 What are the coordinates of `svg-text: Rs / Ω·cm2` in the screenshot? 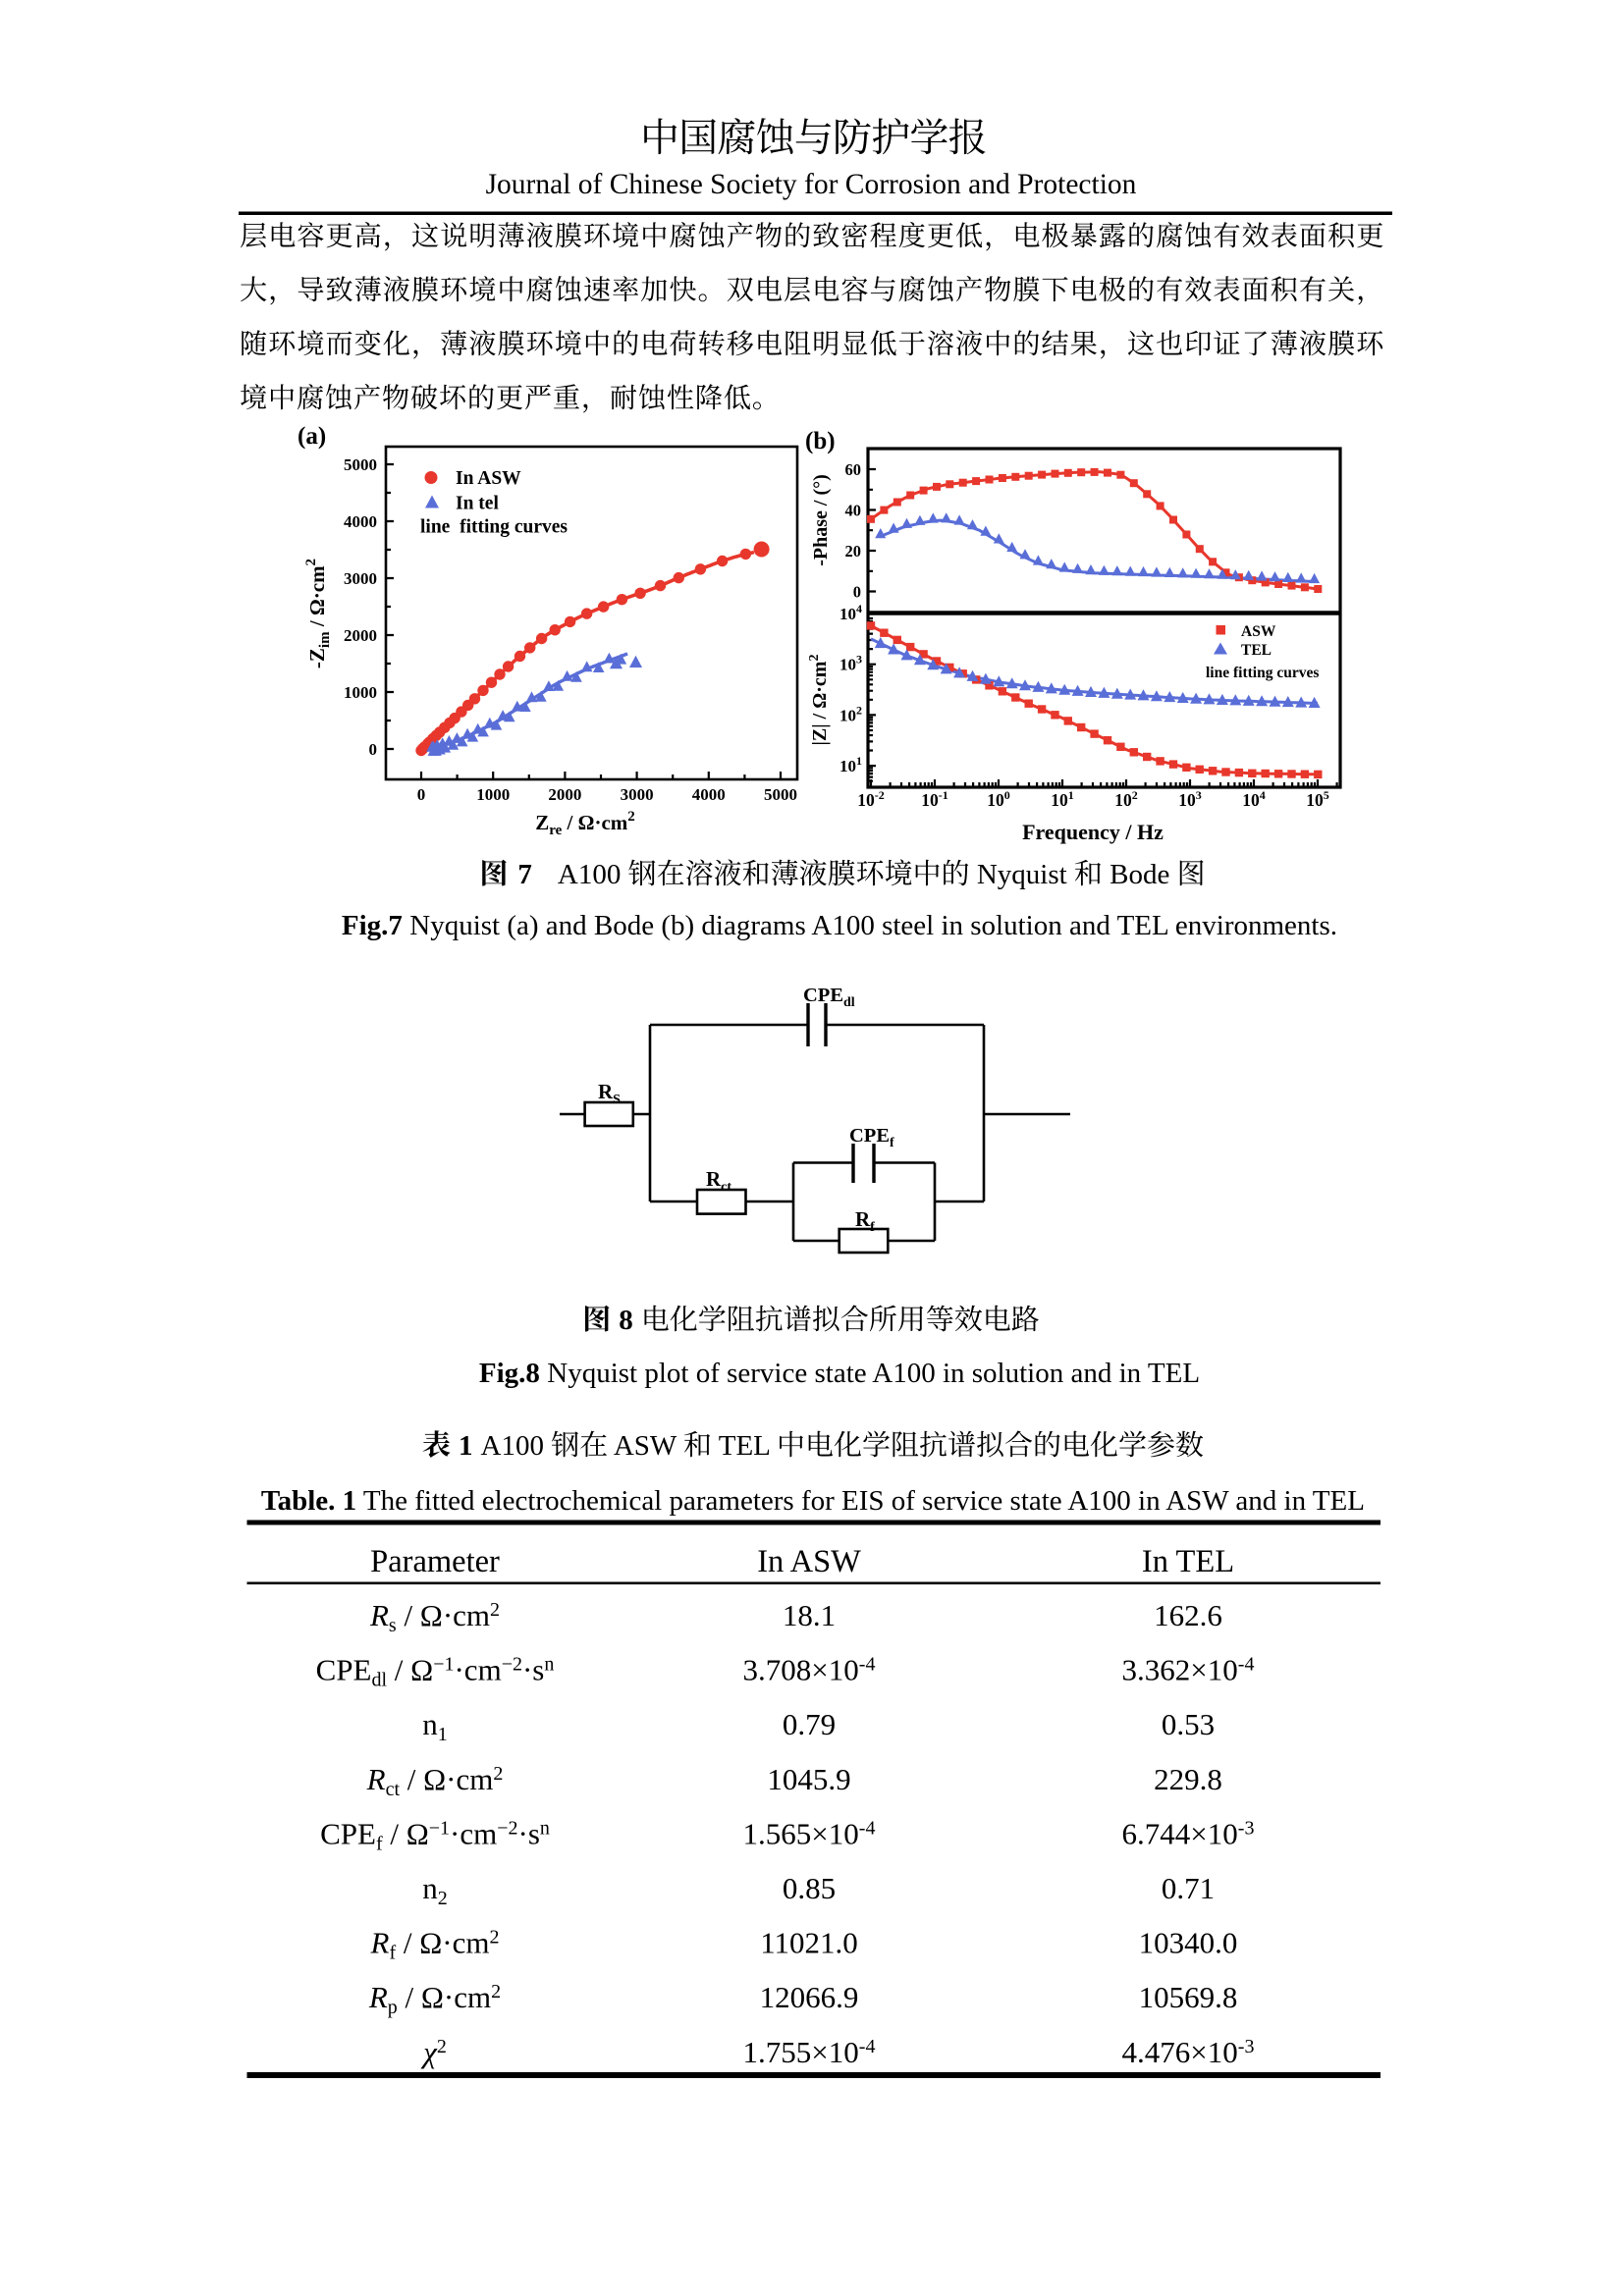 It's located at (434, 1617).